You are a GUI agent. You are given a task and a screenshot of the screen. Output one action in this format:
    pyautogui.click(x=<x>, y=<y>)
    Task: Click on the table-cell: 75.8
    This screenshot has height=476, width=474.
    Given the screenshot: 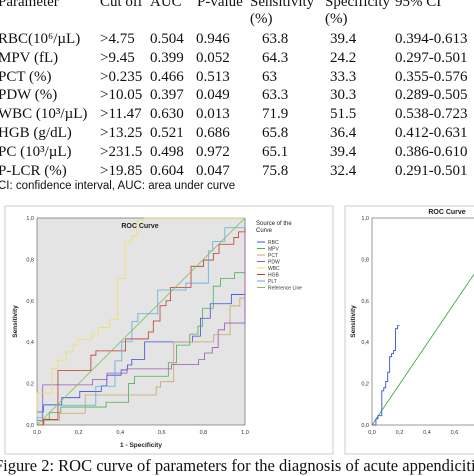 What is the action you would take?
    pyautogui.click(x=275, y=170)
    